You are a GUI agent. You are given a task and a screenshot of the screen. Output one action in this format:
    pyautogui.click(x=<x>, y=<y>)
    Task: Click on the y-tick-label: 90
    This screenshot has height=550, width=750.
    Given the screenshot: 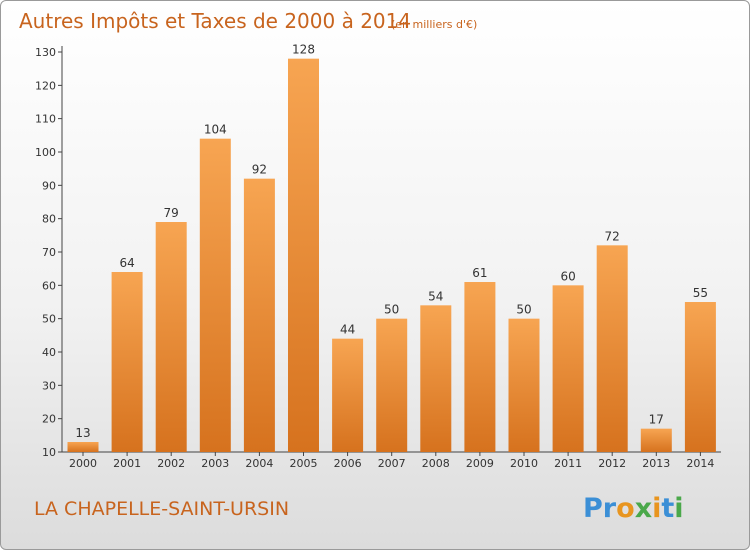 What is the action you would take?
    pyautogui.click(x=49, y=185)
    